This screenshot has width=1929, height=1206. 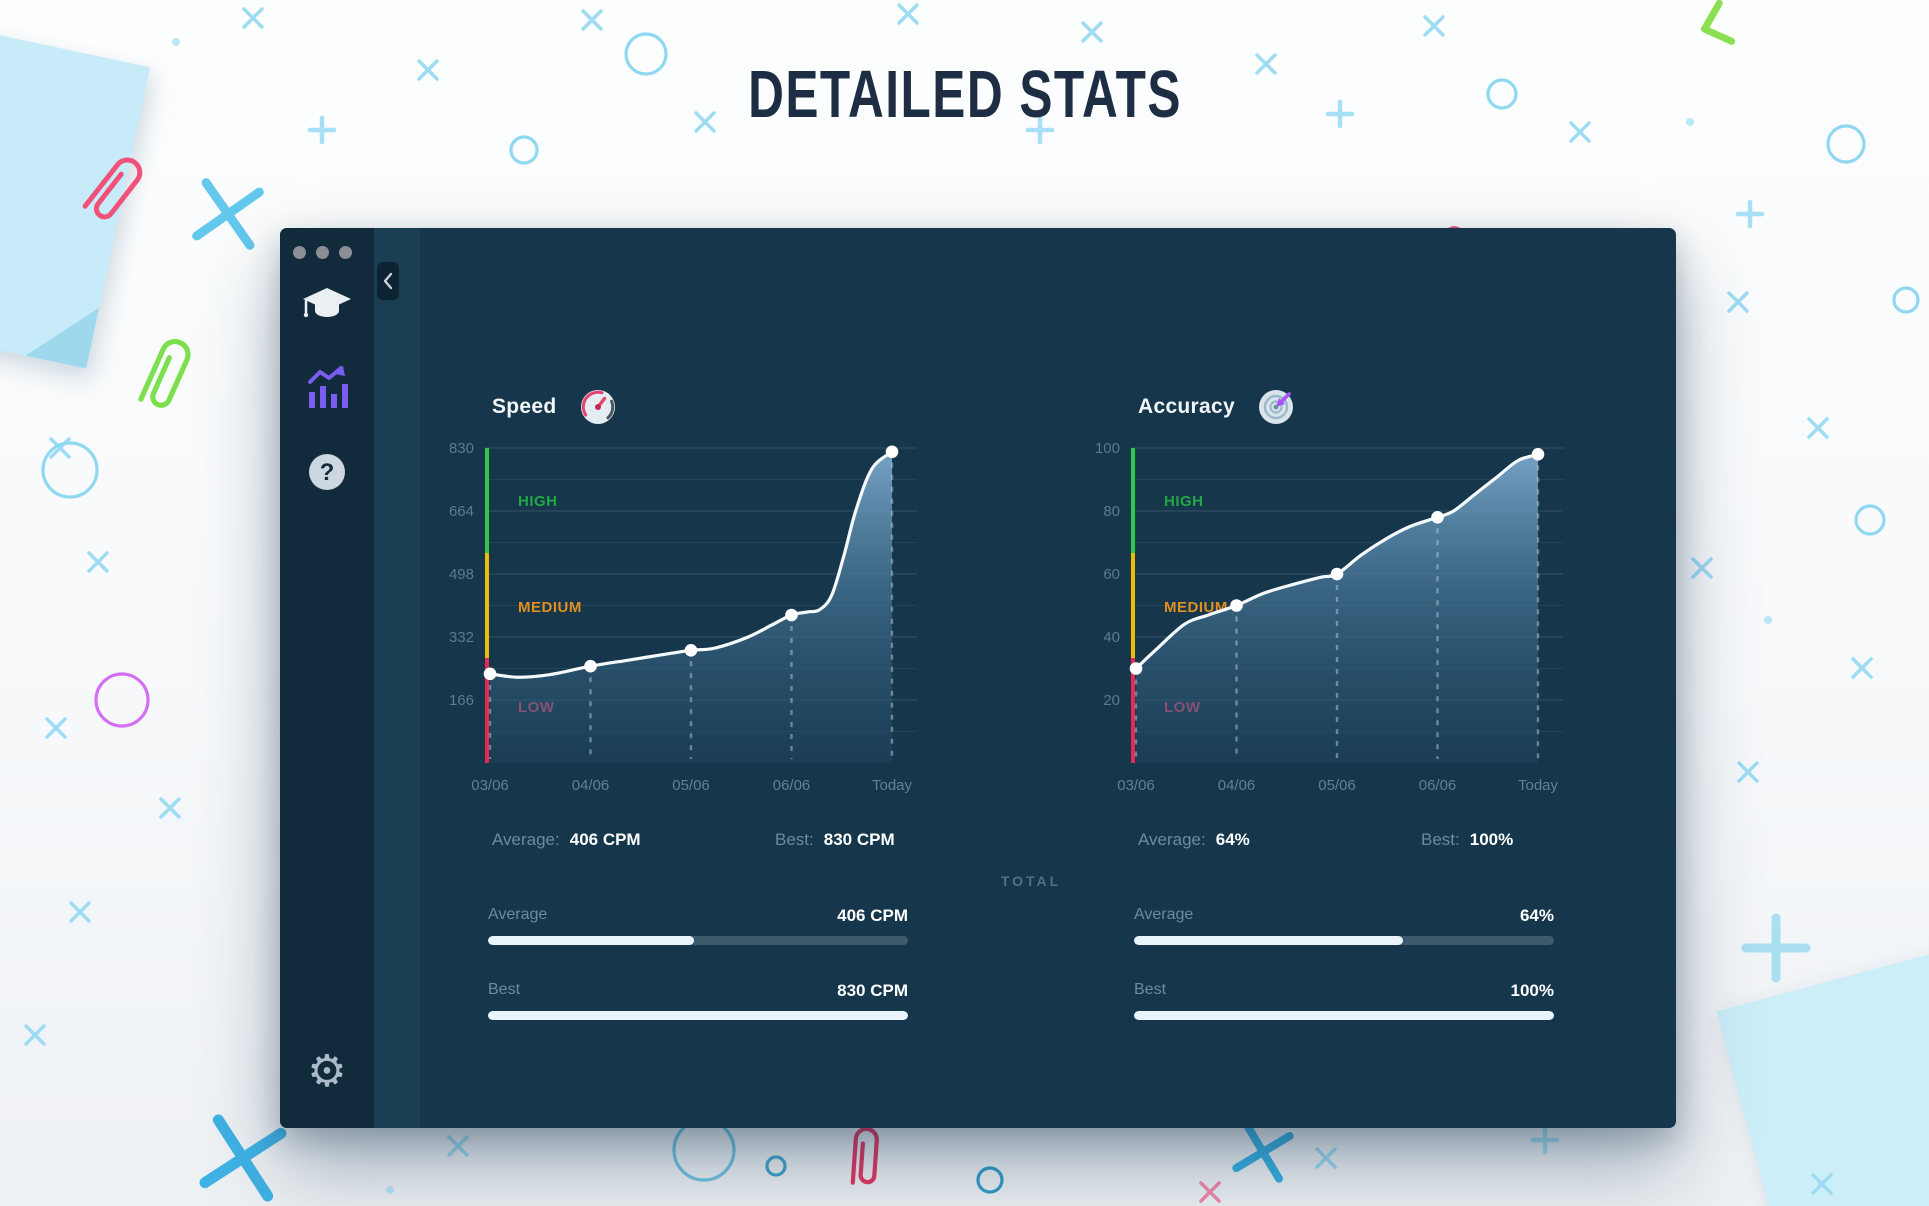 What do you see at coordinates (683, 601) in the screenshot?
I see `speed-chart: 166332498664830HIGHMEDIUMLOW` at bounding box center [683, 601].